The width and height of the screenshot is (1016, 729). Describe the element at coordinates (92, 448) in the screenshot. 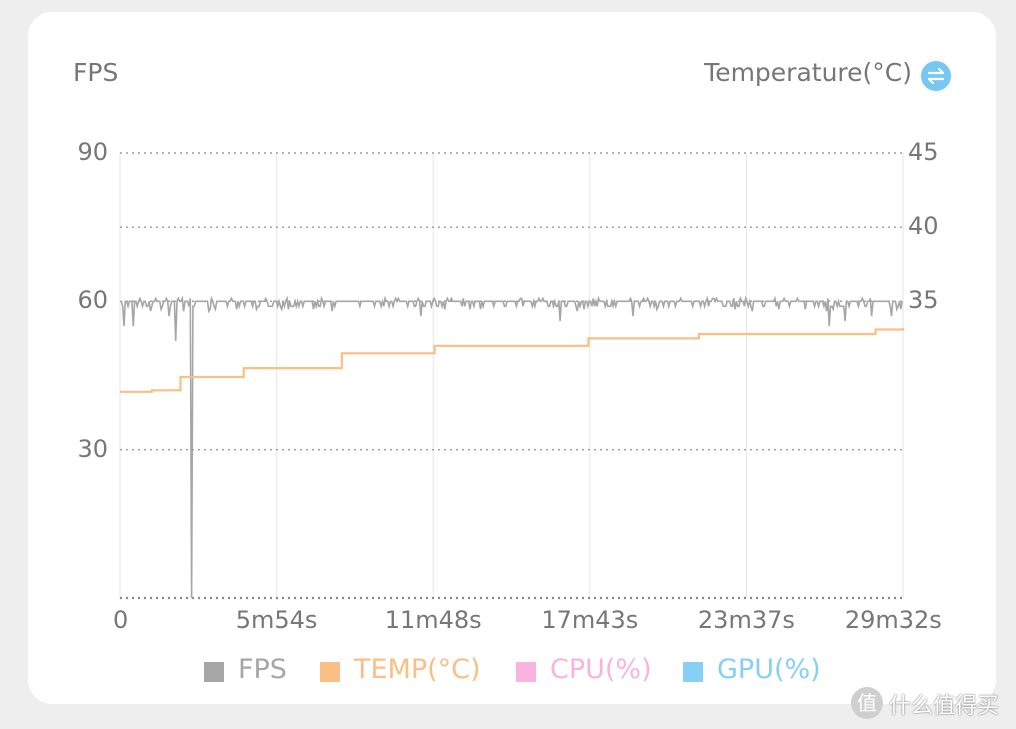

I see `y-left-tick-label: 30` at that location.